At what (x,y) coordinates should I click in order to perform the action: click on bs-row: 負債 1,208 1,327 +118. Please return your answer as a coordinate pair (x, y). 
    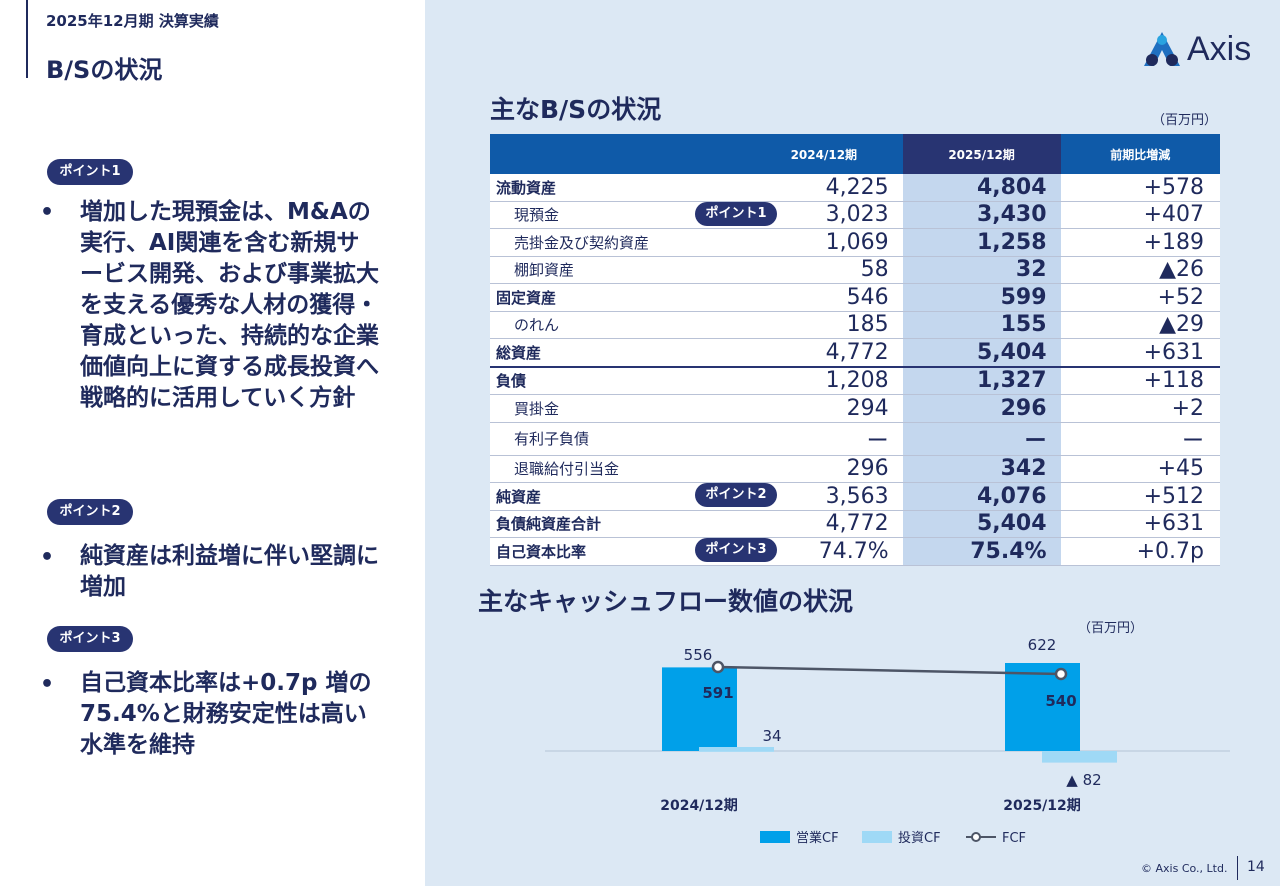
    Looking at the image, I should click on (855, 380).